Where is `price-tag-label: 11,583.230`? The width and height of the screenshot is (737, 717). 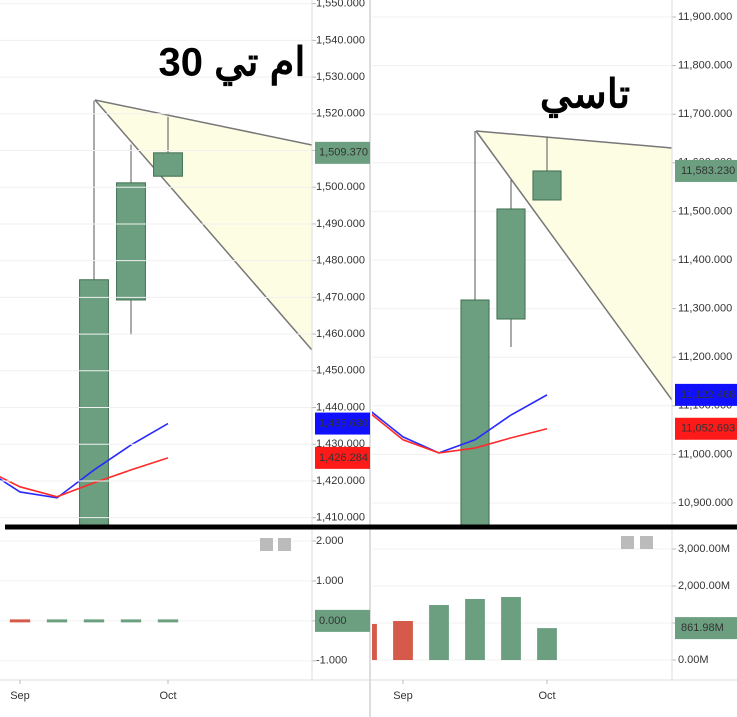
price-tag-label: 11,583.230 is located at coordinates (708, 171).